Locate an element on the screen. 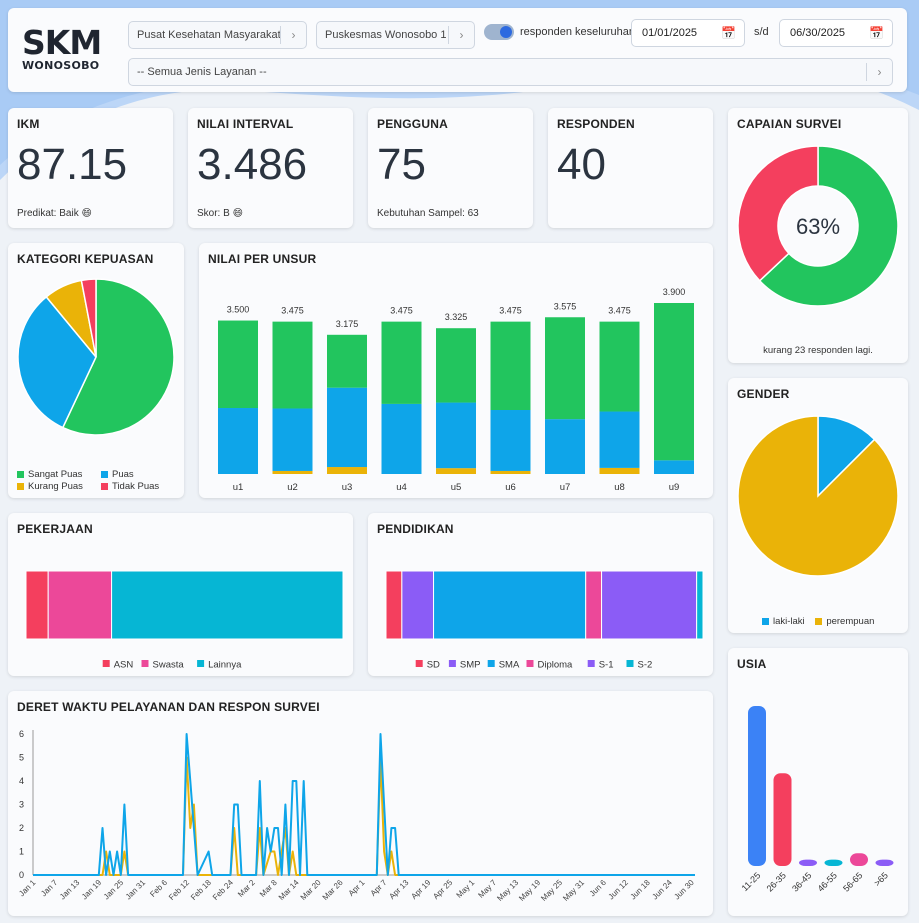 The width and height of the screenshot is (919, 923). x-tick-label: Apr 7 is located at coordinates (379, 888).